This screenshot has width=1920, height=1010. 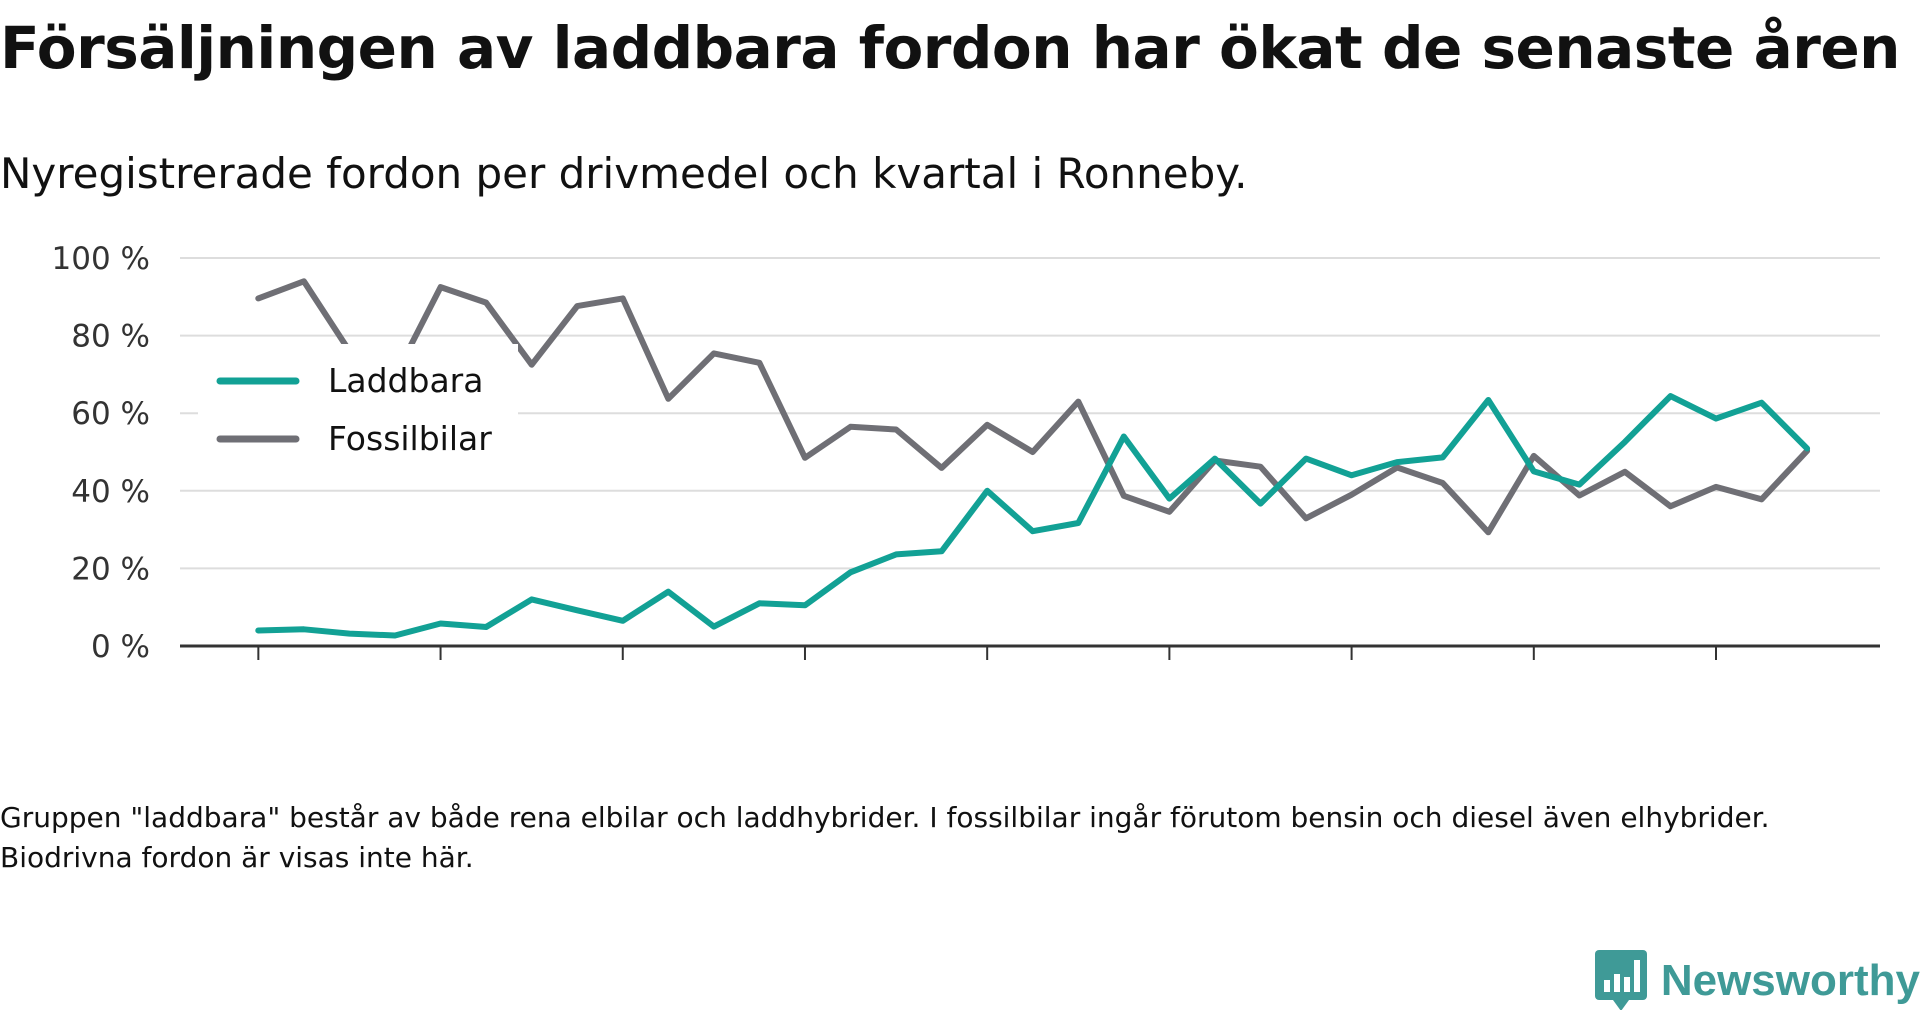 I want to click on y-tick-label: 100 %, so click(x=101, y=259).